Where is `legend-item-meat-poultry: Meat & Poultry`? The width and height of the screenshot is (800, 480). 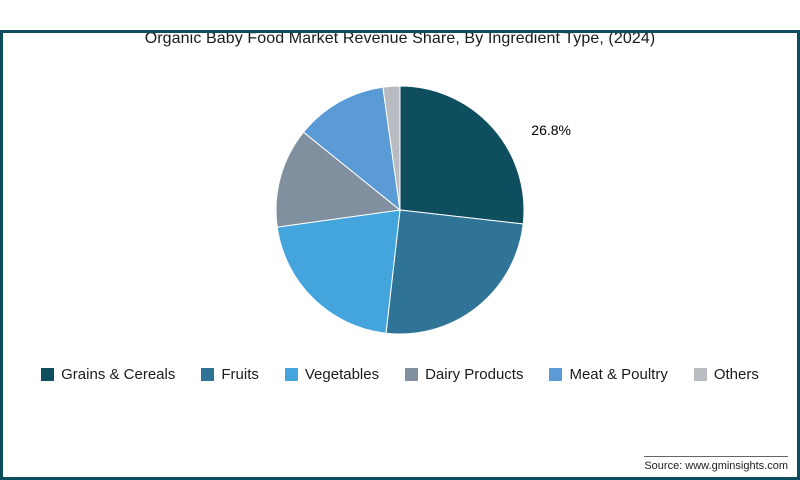
legend-item-meat-poultry: Meat & Poultry is located at coordinates (608, 374).